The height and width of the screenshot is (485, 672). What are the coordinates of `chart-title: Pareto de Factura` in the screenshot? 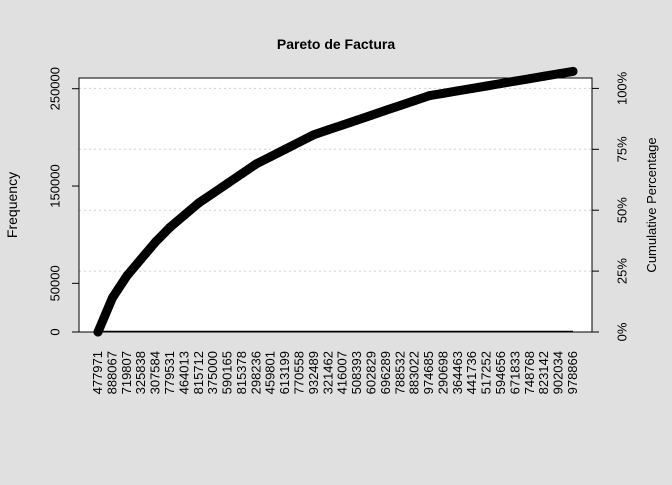 It's located at (336, 44).